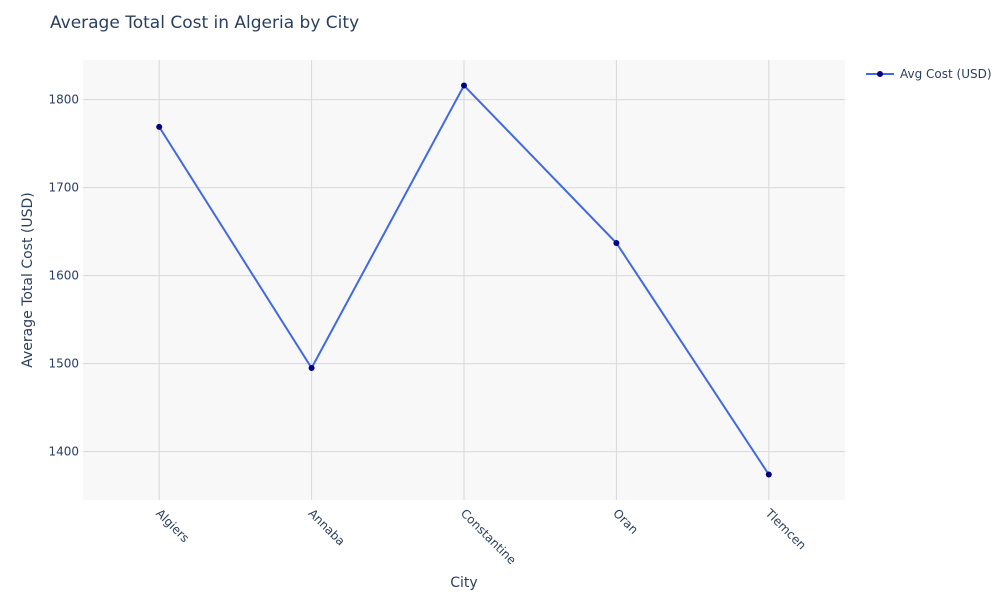  I want to click on x-axis-title: City, so click(463, 583).